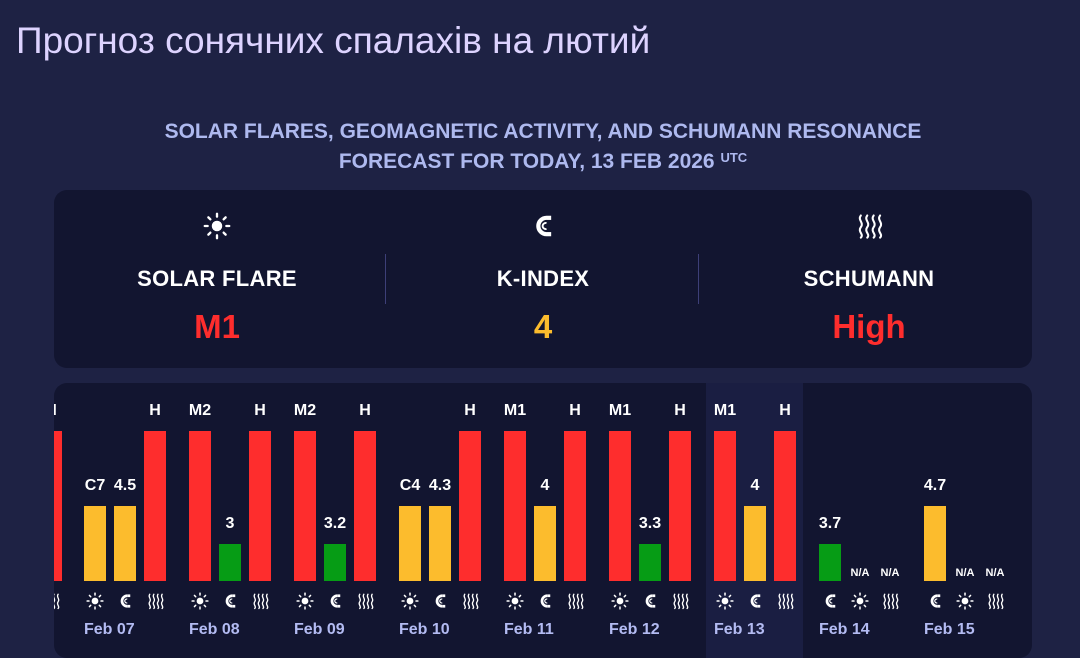  Describe the element at coordinates (650, 523) in the screenshot. I see `kindex-value-label: 3.3` at that location.